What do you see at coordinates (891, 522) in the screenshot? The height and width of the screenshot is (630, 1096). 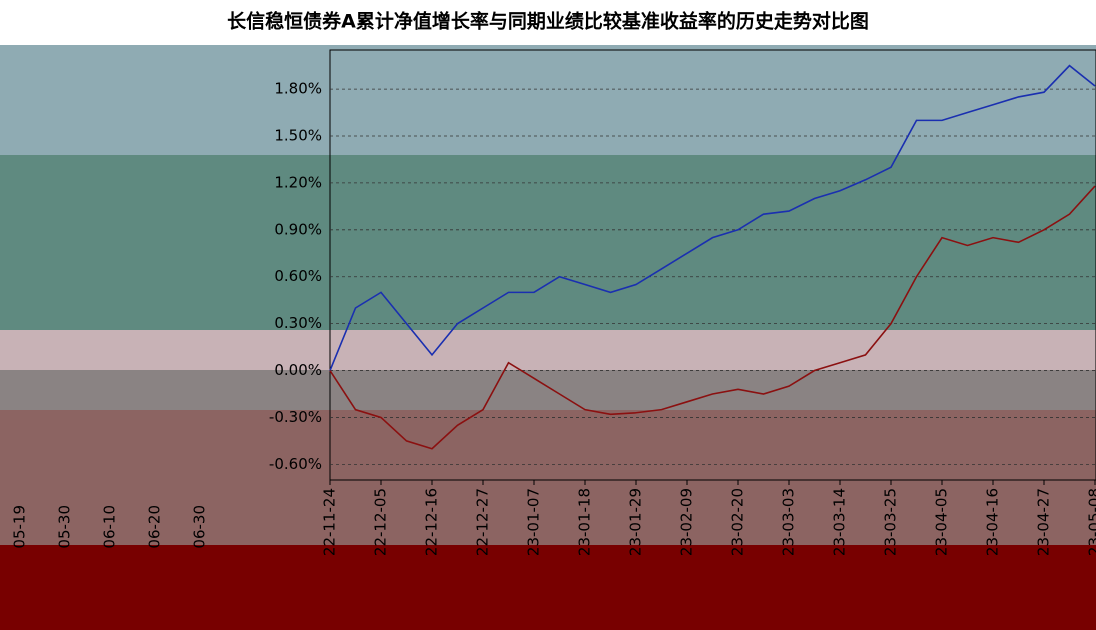 I see `x-tick-label: 23-03-25` at bounding box center [891, 522].